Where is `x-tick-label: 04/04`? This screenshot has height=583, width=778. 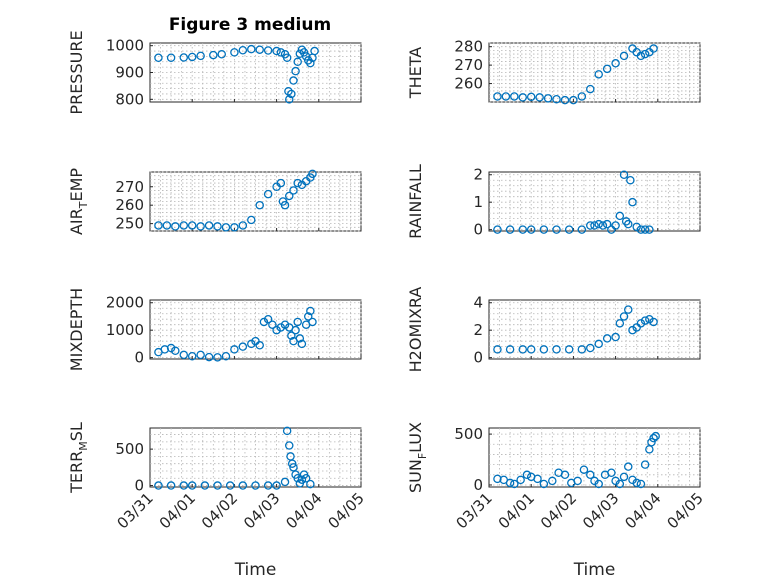
x-tick-label: 04/04 is located at coordinates (642, 510).